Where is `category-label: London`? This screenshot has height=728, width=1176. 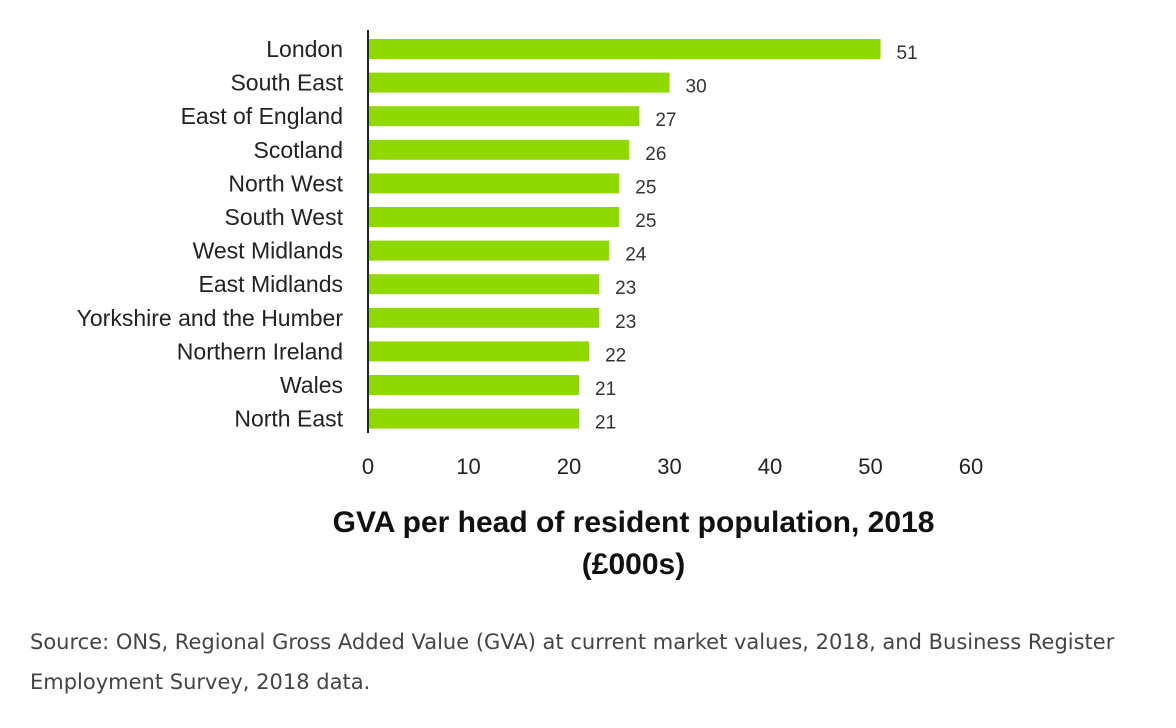 category-label: London is located at coordinates (304, 49).